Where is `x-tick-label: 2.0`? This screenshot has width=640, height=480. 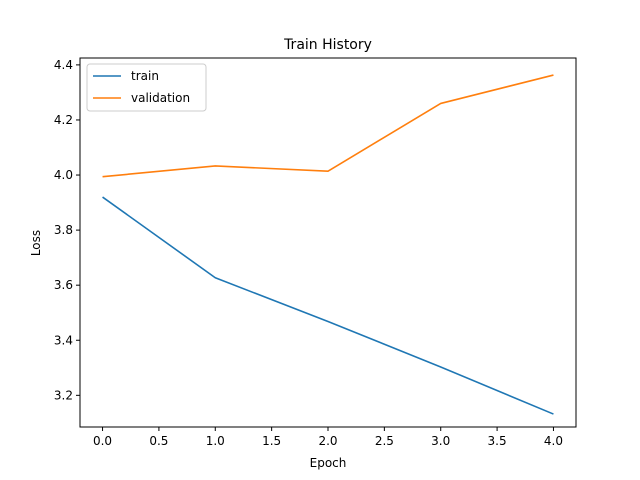
x-tick-label: 2.0 is located at coordinates (327, 441).